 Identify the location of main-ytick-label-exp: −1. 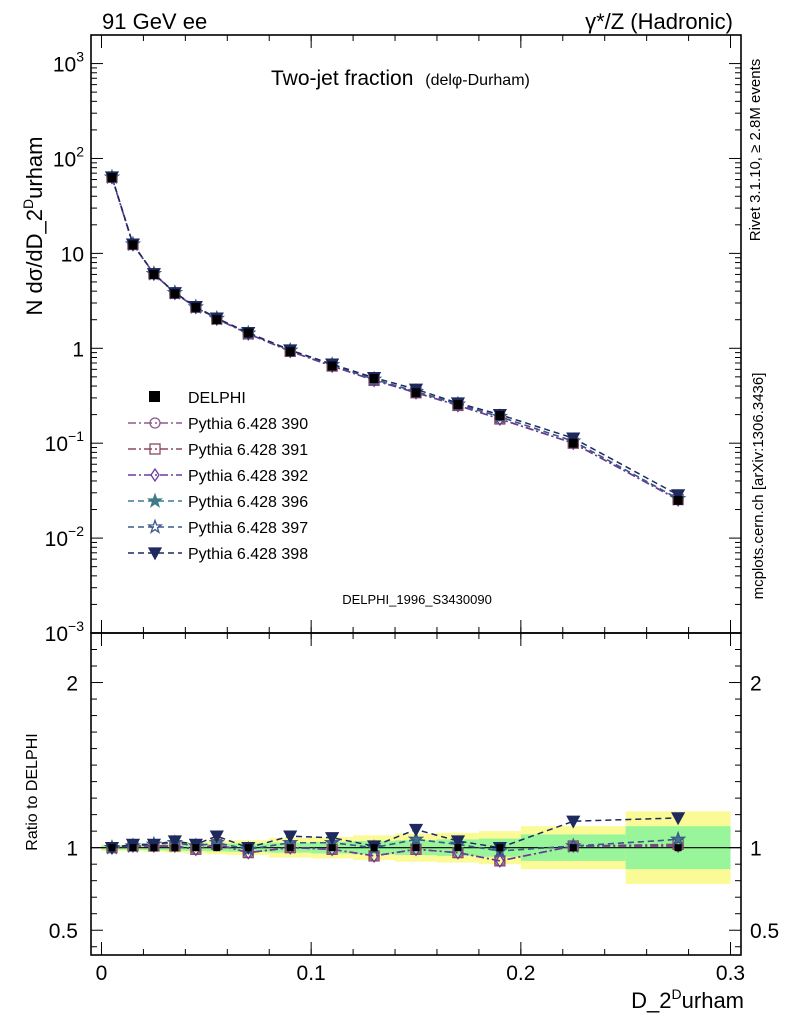
(76, 436).